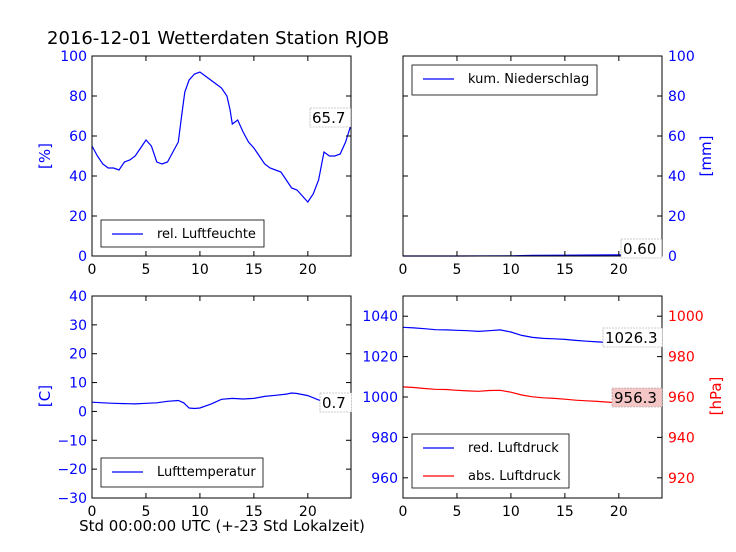  I want to click on legend: kum. Niederschlag, so click(504, 80).